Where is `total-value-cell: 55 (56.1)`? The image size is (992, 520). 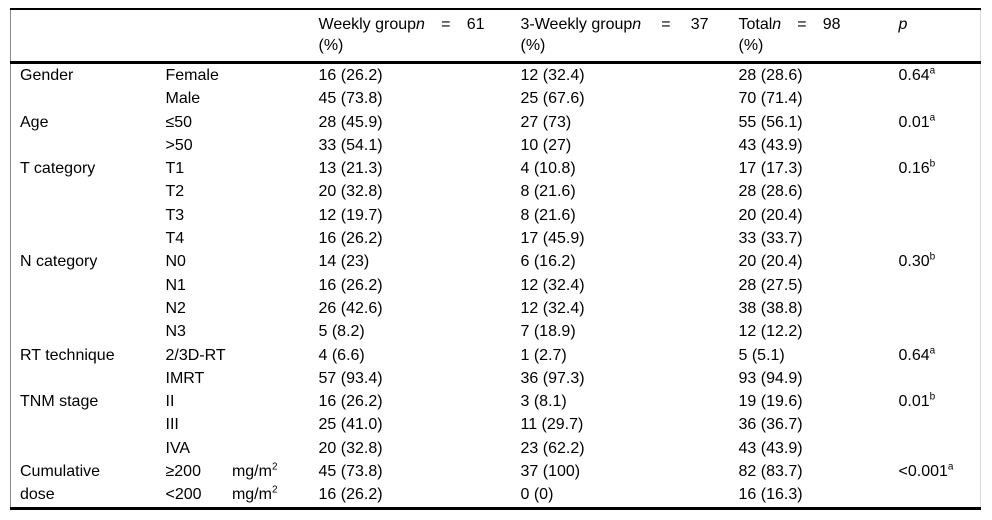 total-value-cell: 55 (56.1) is located at coordinates (819, 122).